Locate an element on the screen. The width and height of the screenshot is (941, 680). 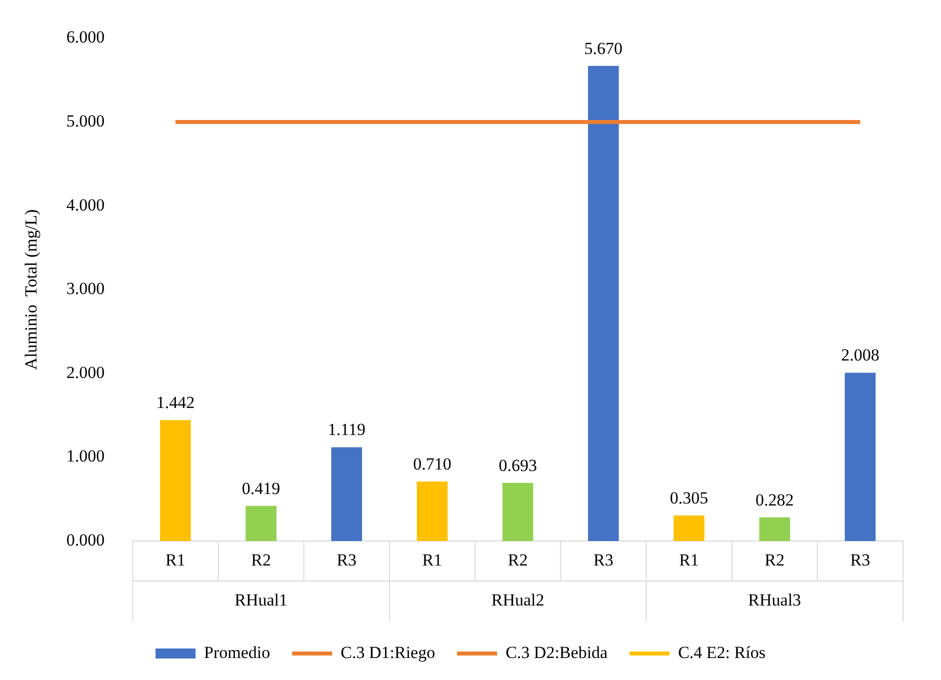
y-tick-label: 3.000 is located at coordinates (85, 288).